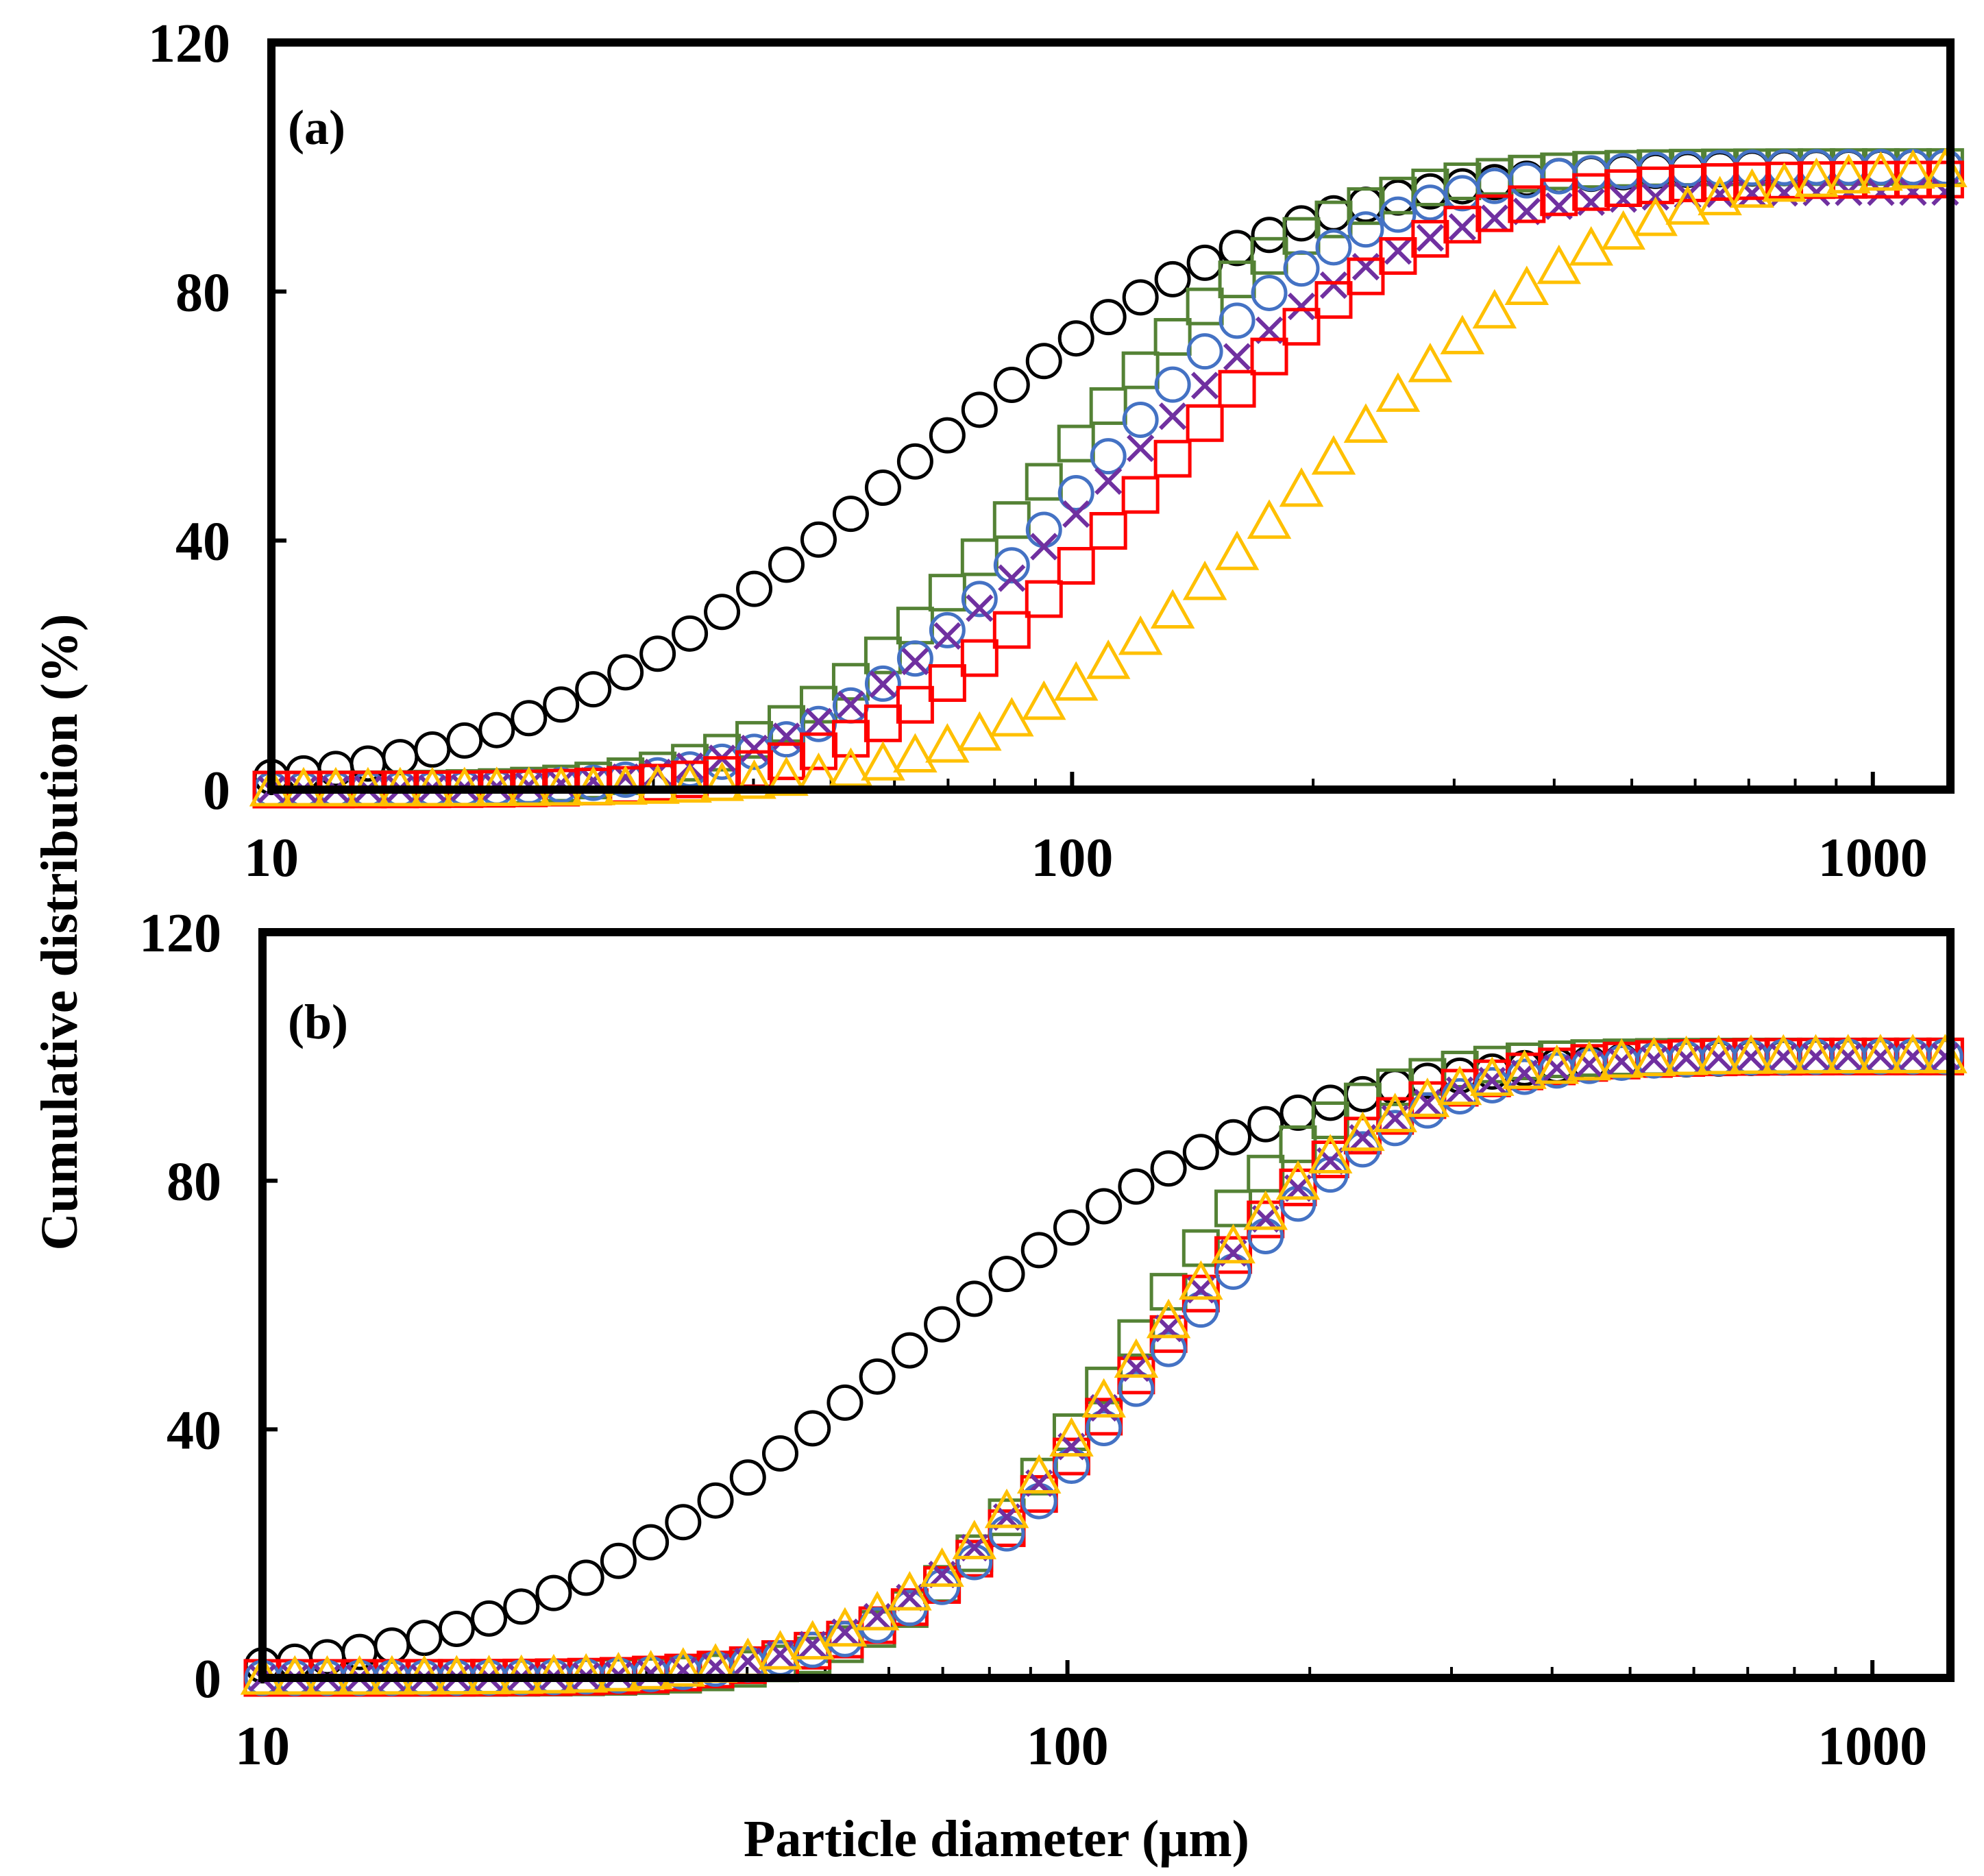  What do you see at coordinates (194, 1182) in the screenshot?
I see `y-tick-label: 80` at bounding box center [194, 1182].